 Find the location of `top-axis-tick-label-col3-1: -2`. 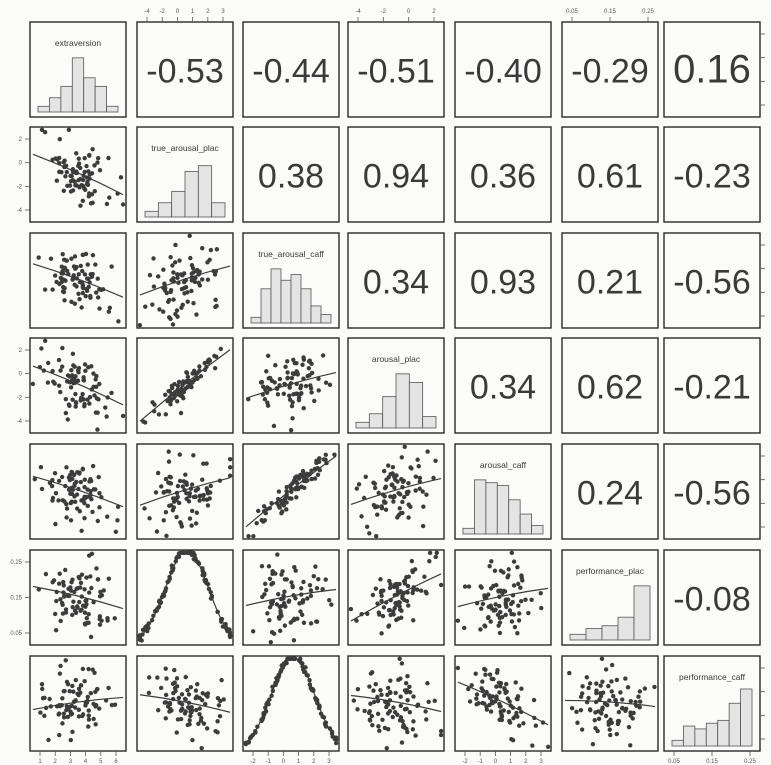

top-axis-tick-label-col3-1: -2 is located at coordinates (384, 12).